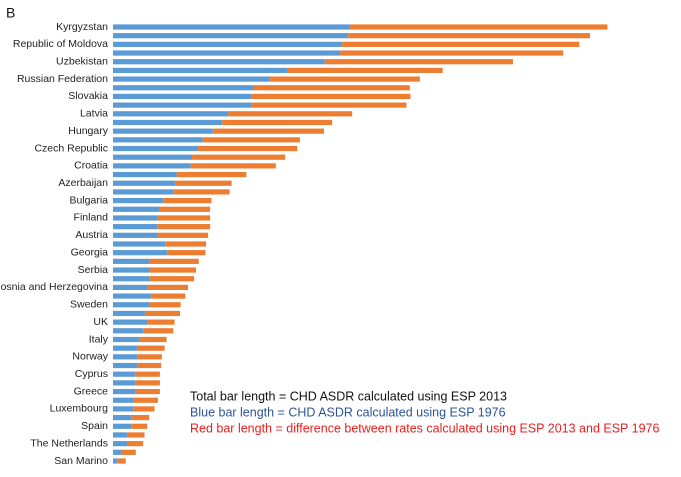 The width and height of the screenshot is (681, 477). What do you see at coordinates (54, 287) in the screenshot?
I see `category-label: Bosnia and Herzegovina` at bounding box center [54, 287].